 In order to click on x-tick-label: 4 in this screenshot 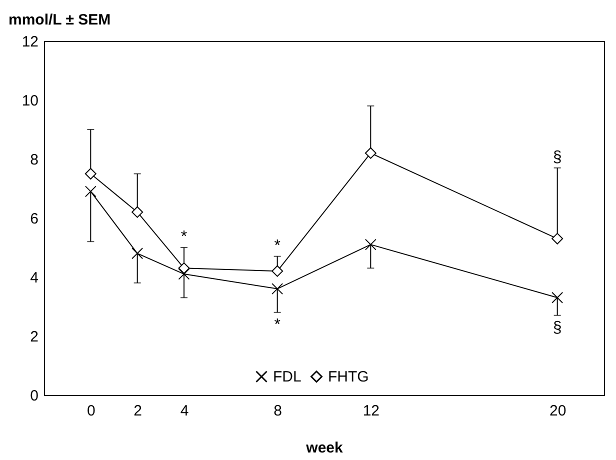, I will do `click(184, 411)`.